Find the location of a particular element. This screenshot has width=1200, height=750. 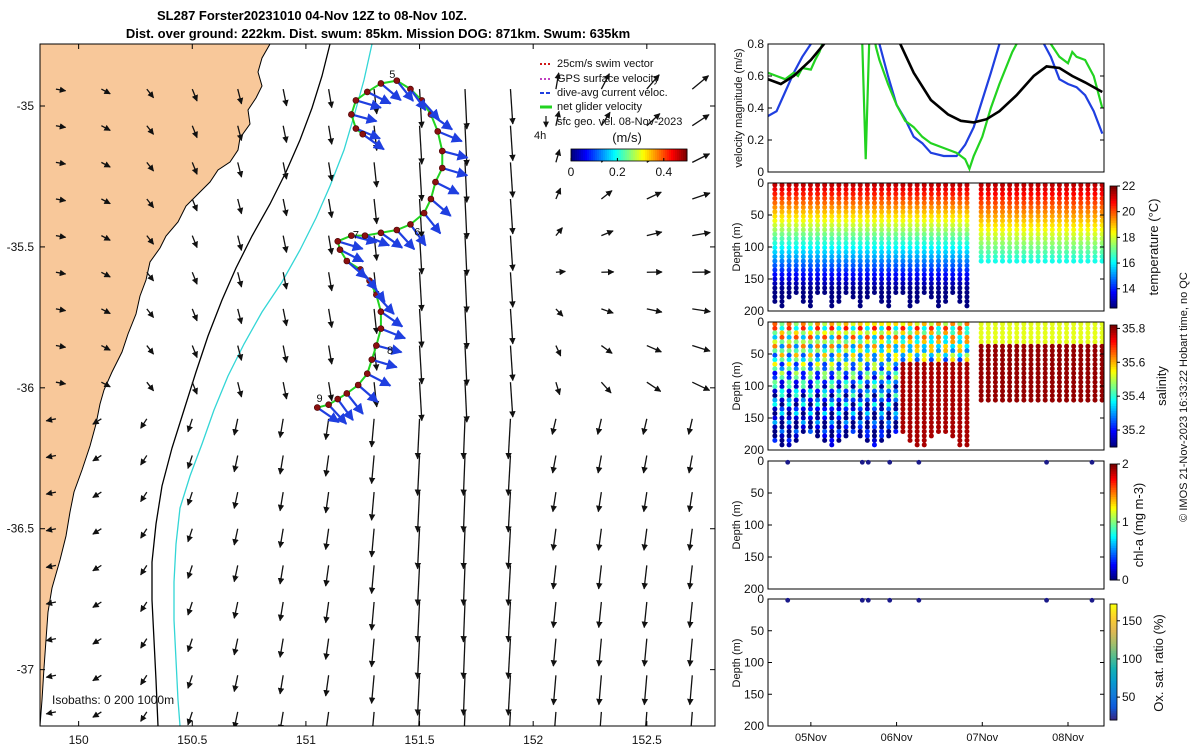

dive-avg-current-vector is located at coordinates (379, 97).